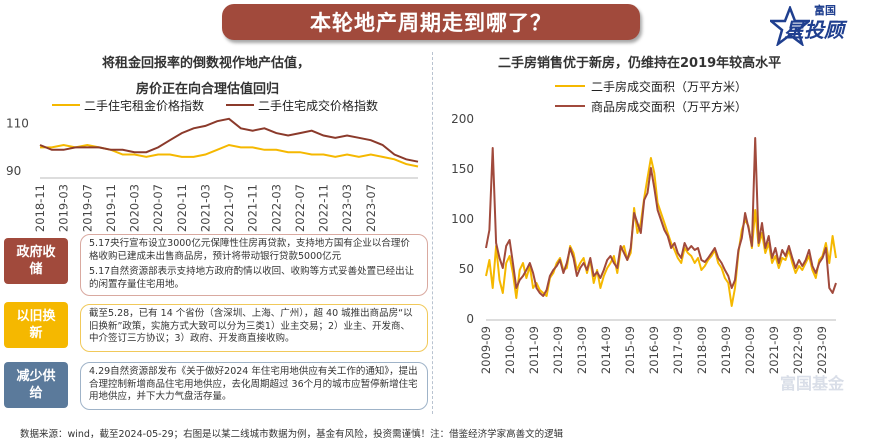  Describe the element at coordinates (66, 105) in the screenshot. I see `legend-swatch-rent` at that location.